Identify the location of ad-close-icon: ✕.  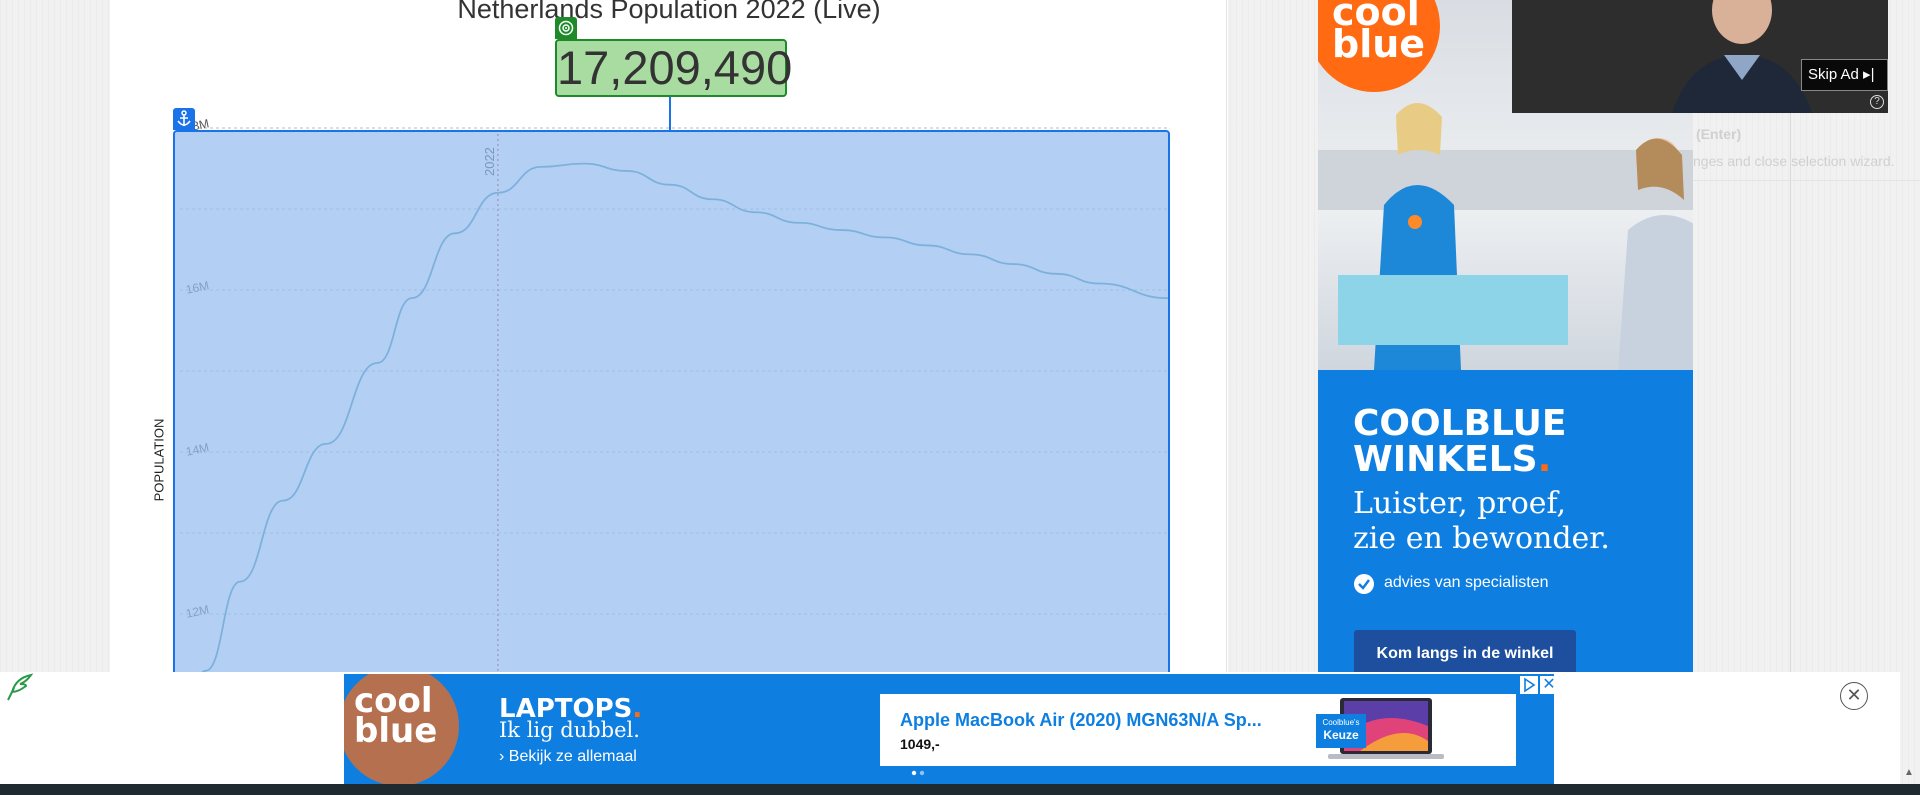
(1547, 685).